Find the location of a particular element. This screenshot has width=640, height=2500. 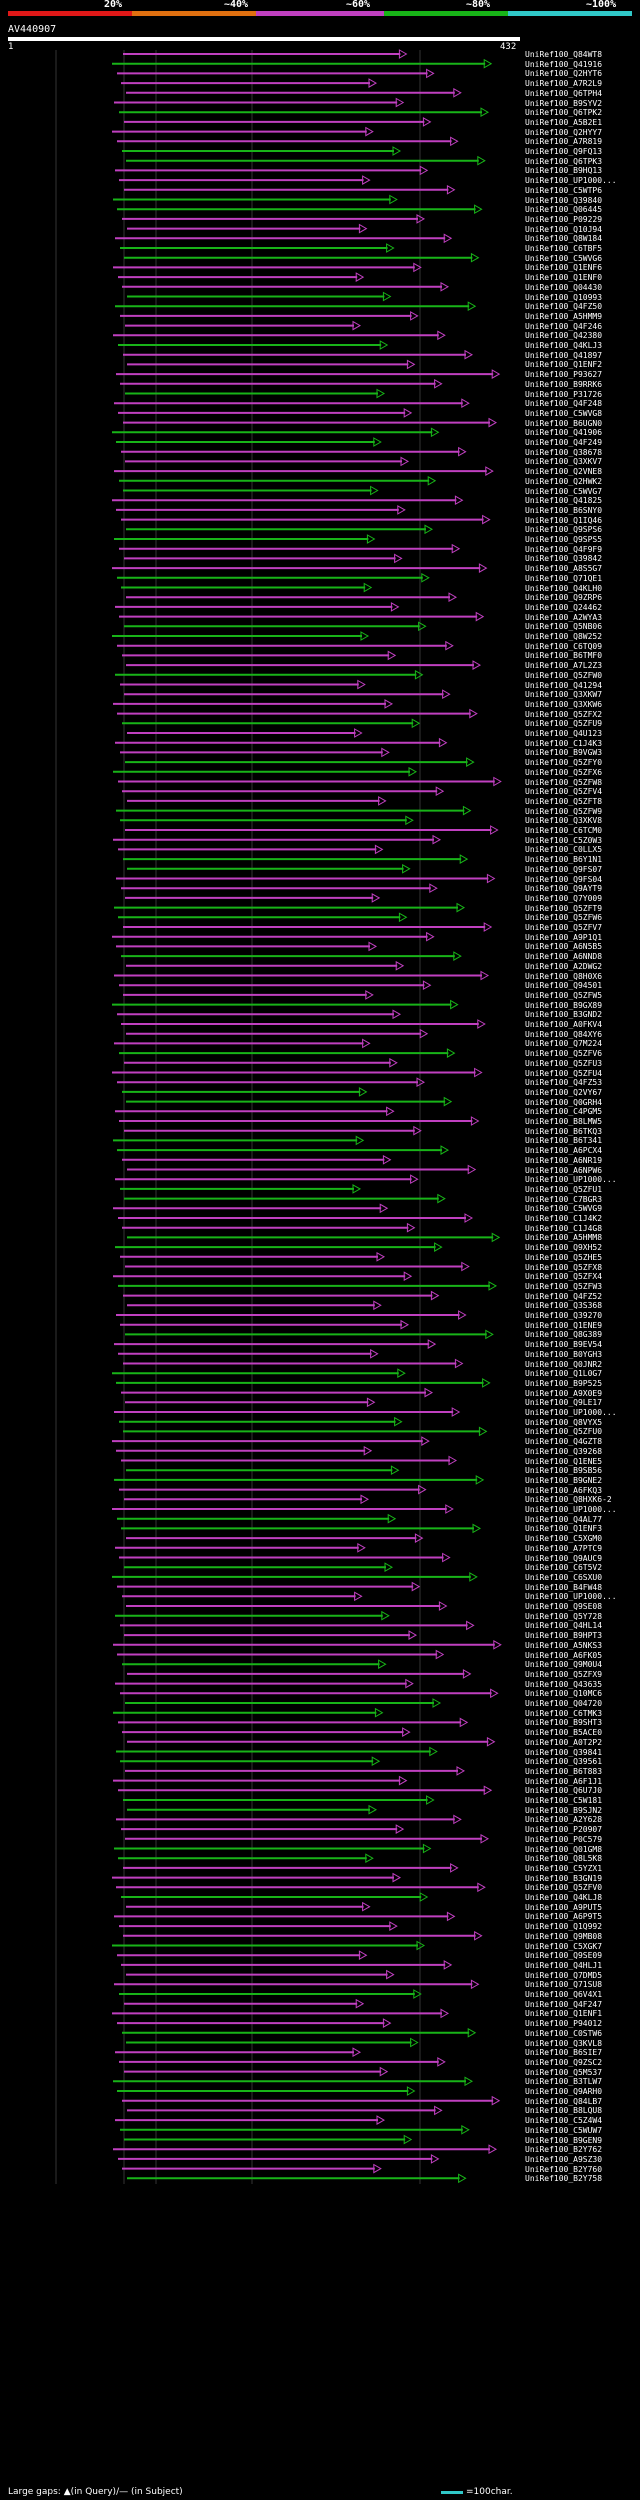

hit-label: UniRef100_B0YGH3 is located at coordinates (564, 1354).